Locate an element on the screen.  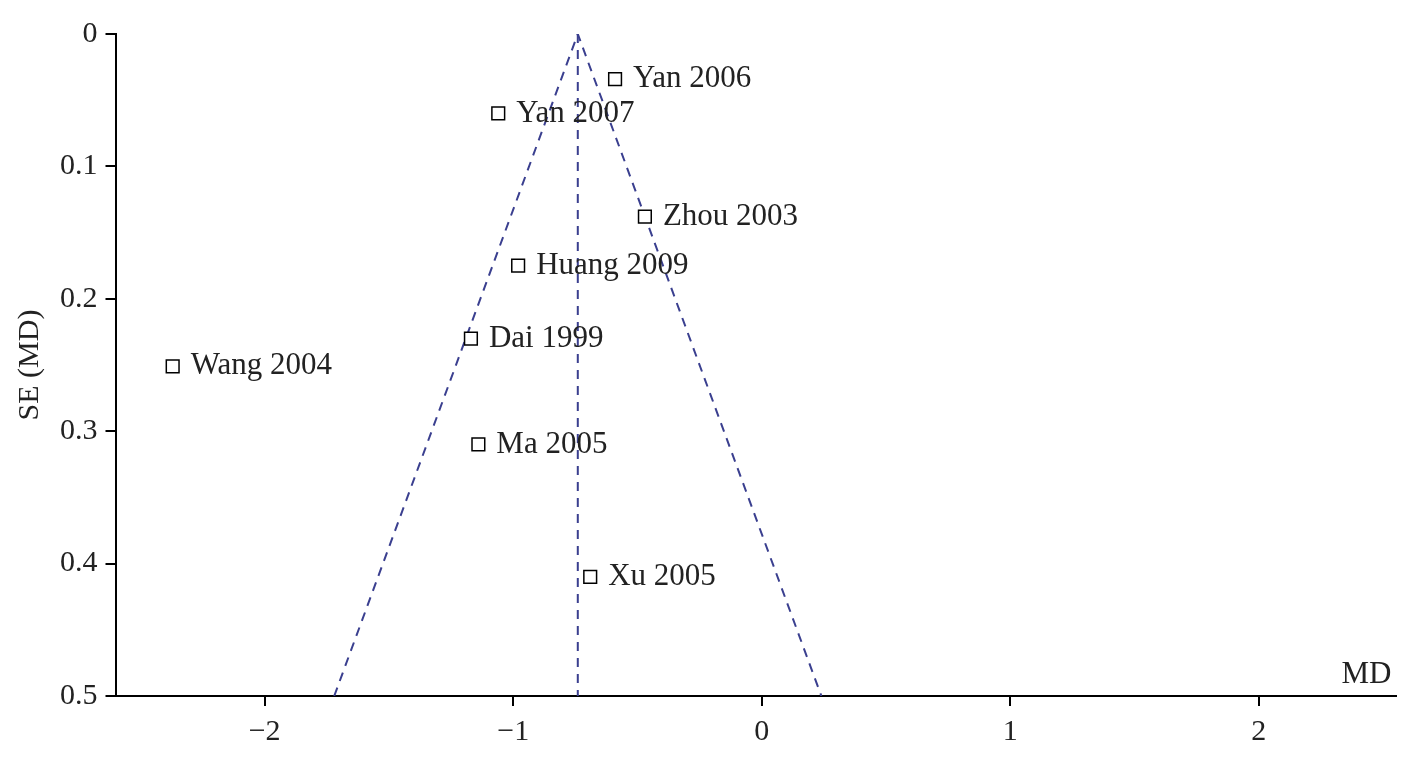
x-tick-label: 0 is located at coordinates (762, 729).